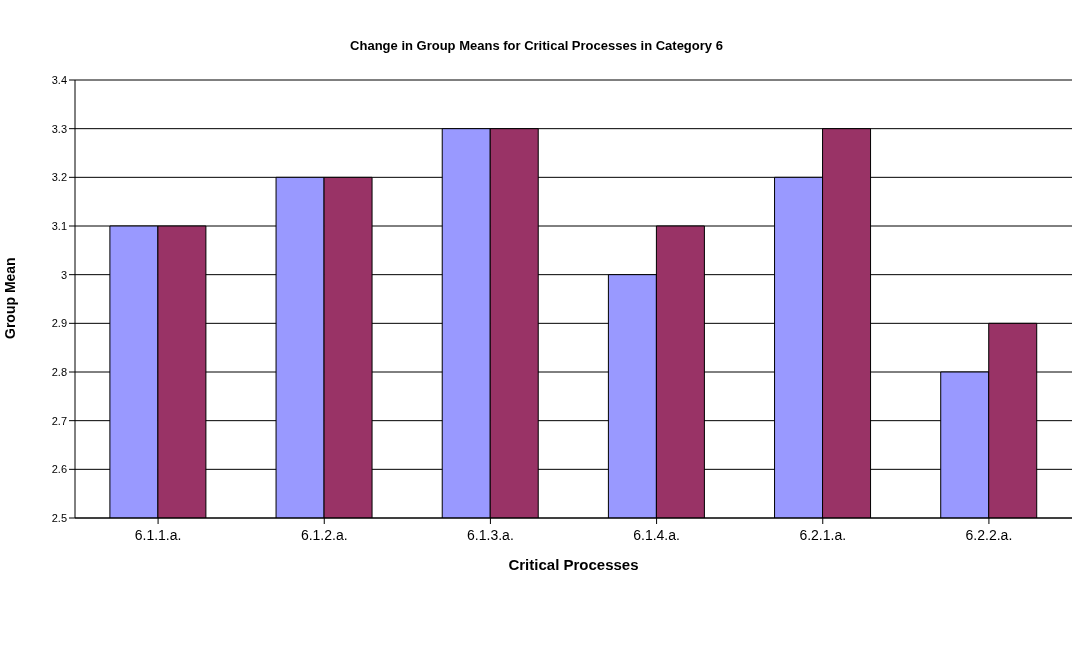 The image size is (1073, 658). Describe the element at coordinates (59, 177) in the screenshot. I see `y-tick-label: 3.2` at that location.